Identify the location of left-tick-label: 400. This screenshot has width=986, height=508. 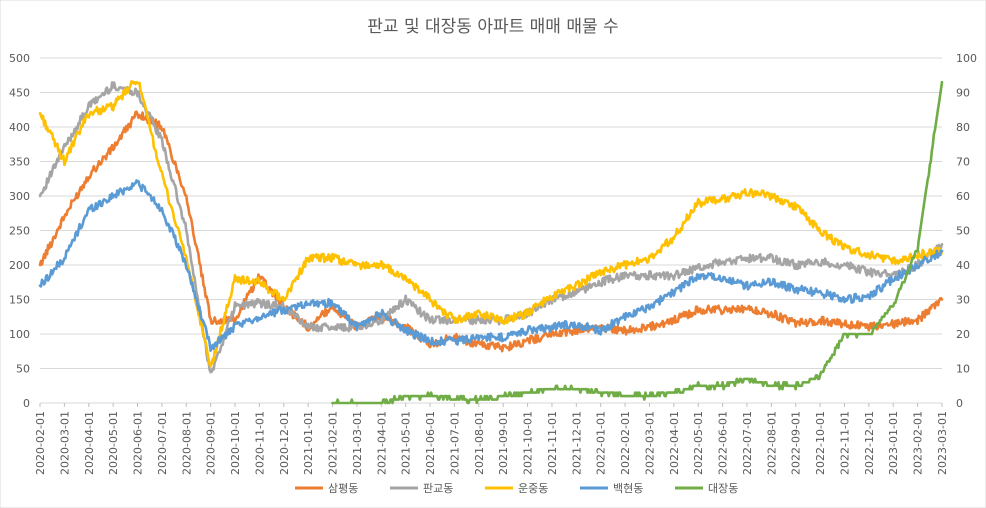
(19, 127).